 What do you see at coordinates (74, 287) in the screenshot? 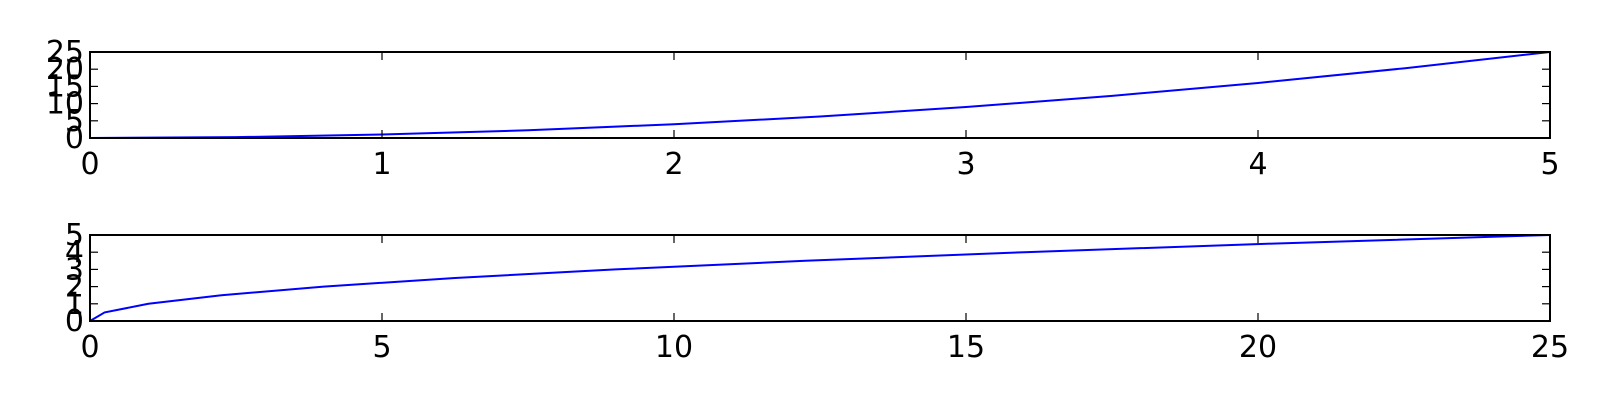
I see `y-tick-label: 2` at bounding box center [74, 287].